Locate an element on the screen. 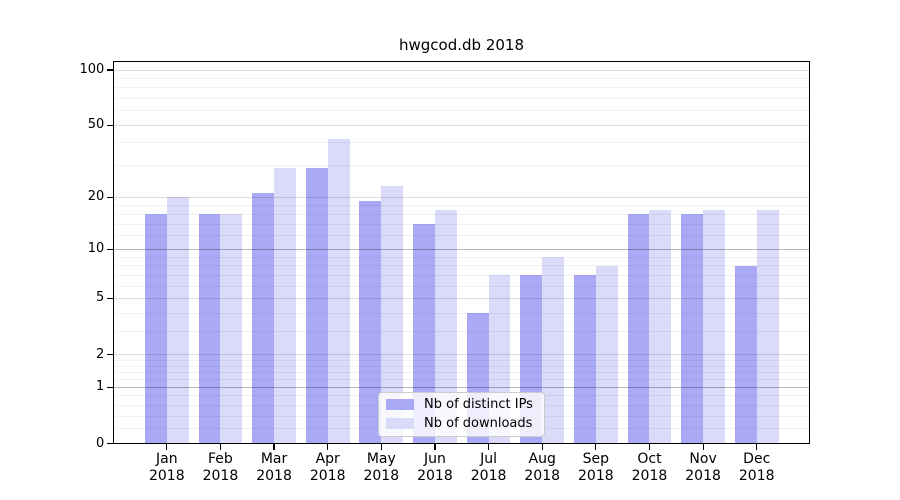  bar-ips-oct is located at coordinates (638, 329).